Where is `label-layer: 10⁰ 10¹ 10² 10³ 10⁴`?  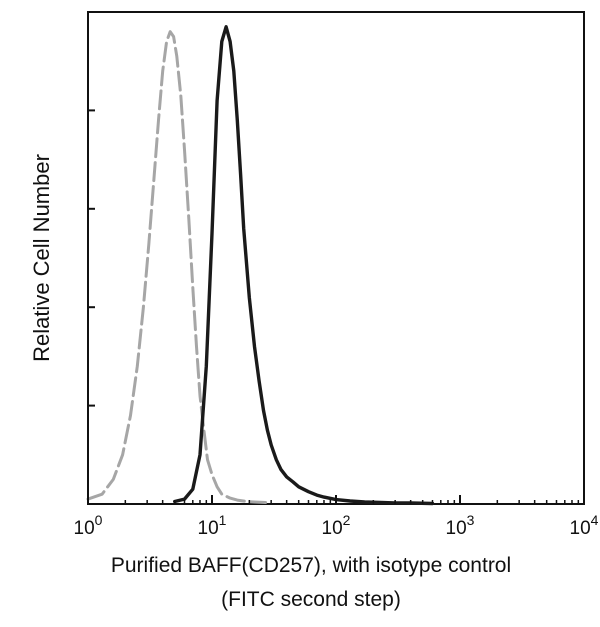
label-layer: 10⁰ 10¹ 10² 10³ 10⁴ is located at coordinates (336, 525).